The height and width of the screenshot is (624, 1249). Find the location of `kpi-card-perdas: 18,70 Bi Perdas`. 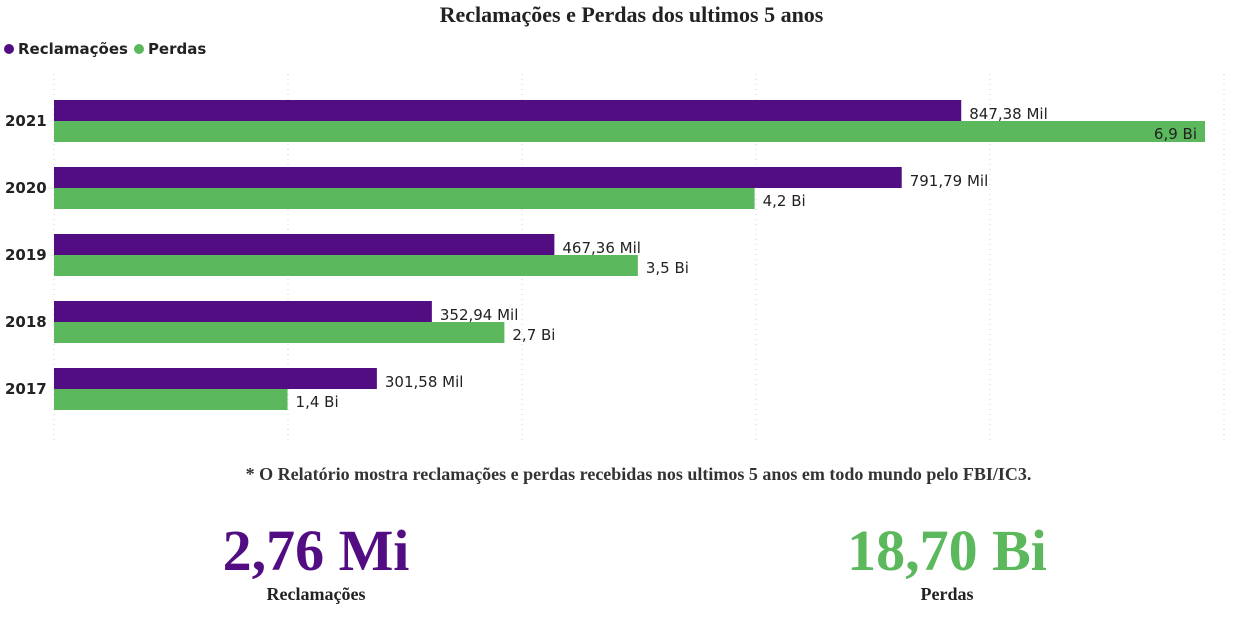

kpi-card-perdas: 18,70 Bi Perdas is located at coordinates (947, 563).